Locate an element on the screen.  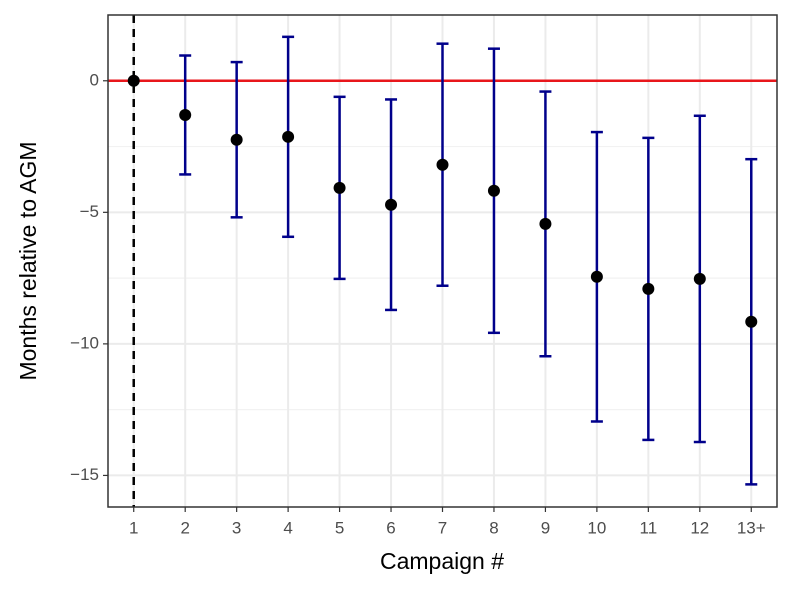
x-tick-label: 3 is located at coordinates (236, 527).